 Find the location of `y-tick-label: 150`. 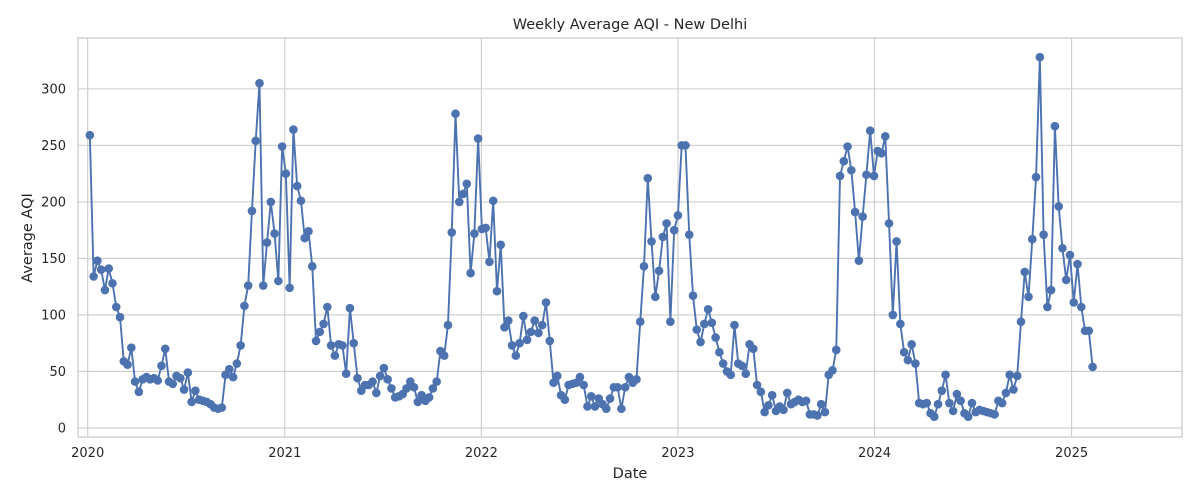

y-tick-label: 150 is located at coordinates (53, 259).